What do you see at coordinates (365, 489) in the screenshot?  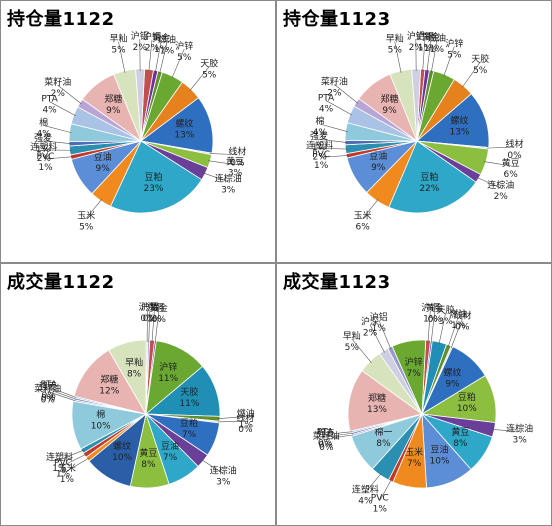 I see `slice-label: 连塑料` at bounding box center [365, 489].